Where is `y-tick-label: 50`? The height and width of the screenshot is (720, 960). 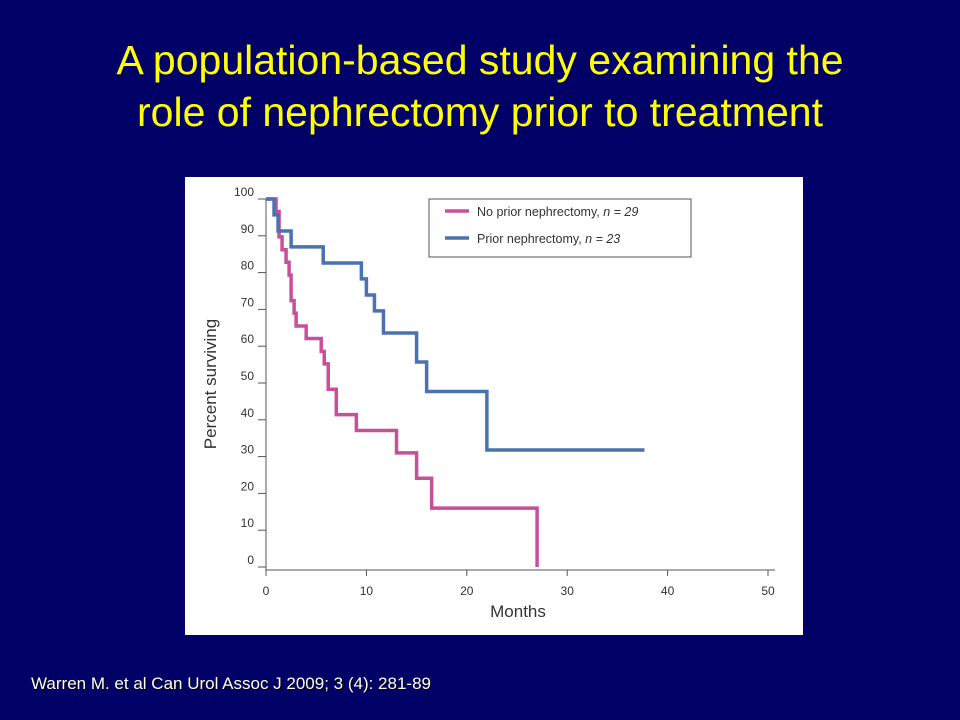 y-tick-label: 50 is located at coordinates (248, 376).